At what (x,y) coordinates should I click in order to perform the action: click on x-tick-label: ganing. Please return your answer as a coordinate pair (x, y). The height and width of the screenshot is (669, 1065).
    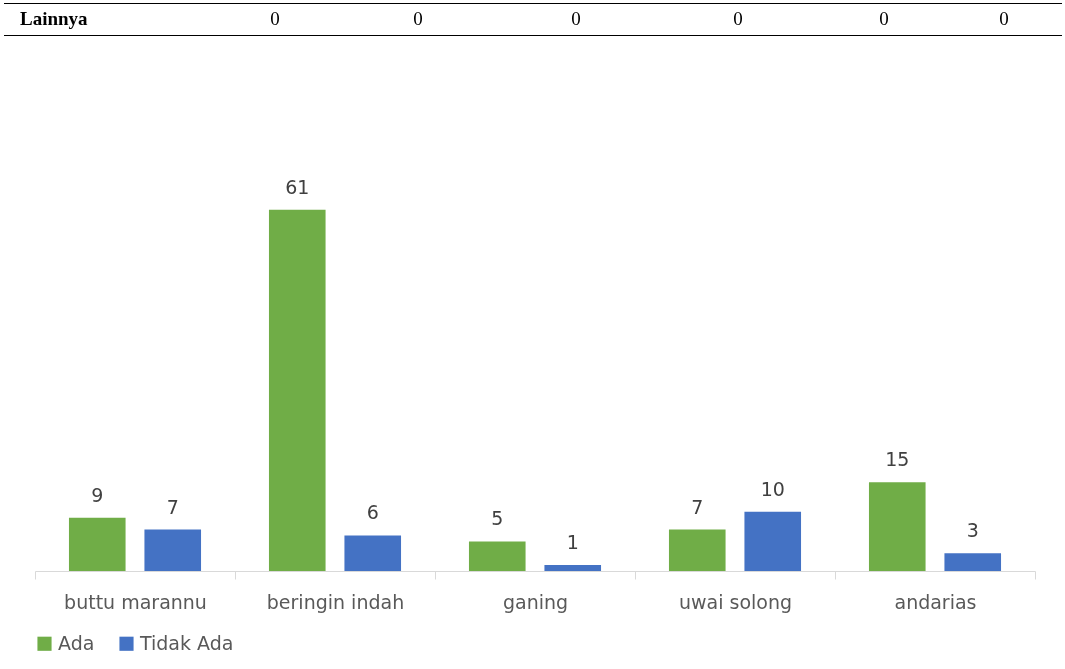
    Looking at the image, I should click on (535, 601).